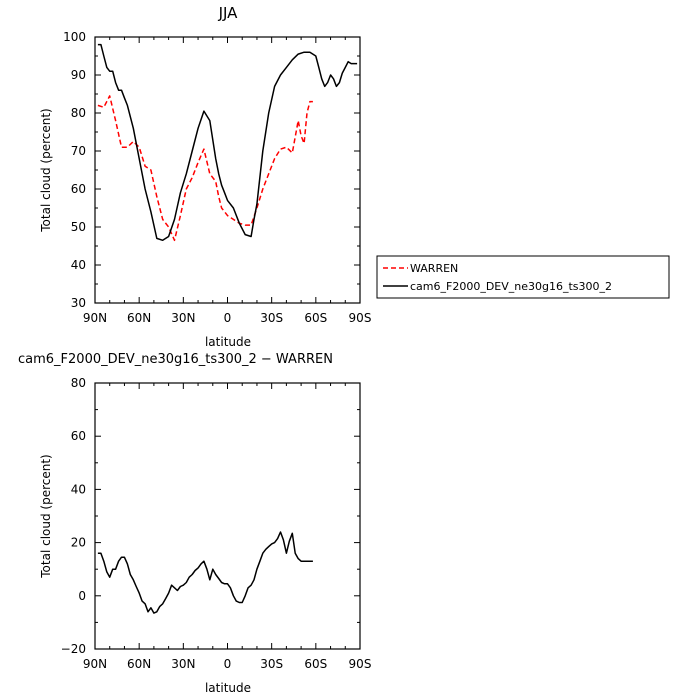 The image size is (699, 697). What do you see at coordinates (78, 151) in the screenshot?
I see `y-tick-label: 70` at bounding box center [78, 151].